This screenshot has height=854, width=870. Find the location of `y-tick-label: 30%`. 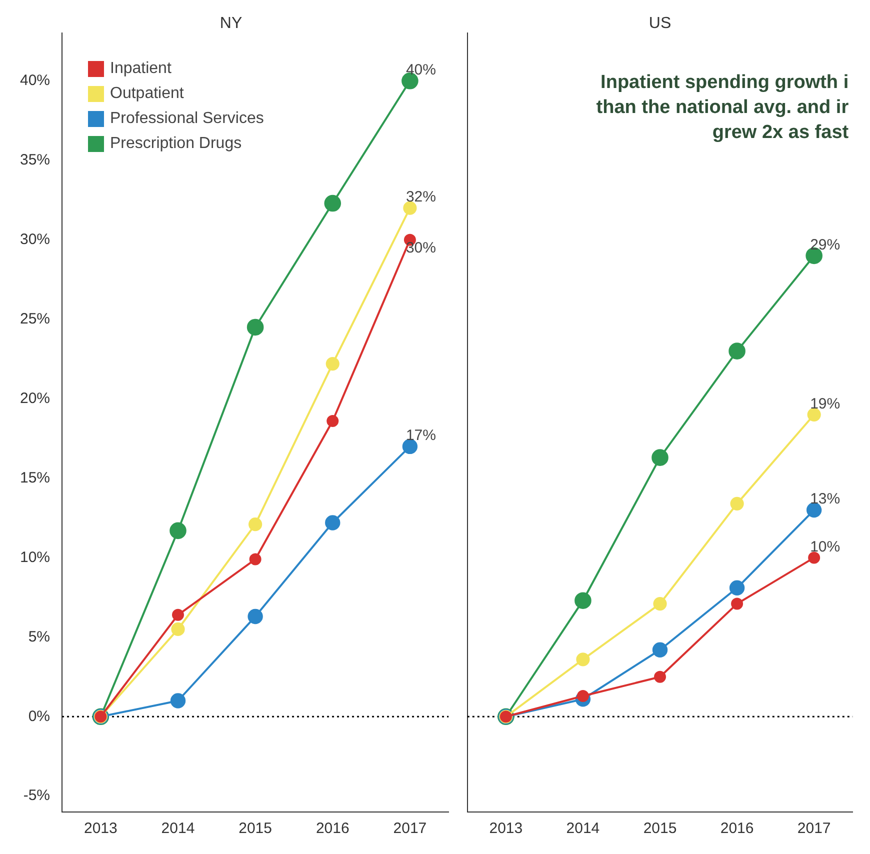

y-tick-label: 30% is located at coordinates (35, 239).